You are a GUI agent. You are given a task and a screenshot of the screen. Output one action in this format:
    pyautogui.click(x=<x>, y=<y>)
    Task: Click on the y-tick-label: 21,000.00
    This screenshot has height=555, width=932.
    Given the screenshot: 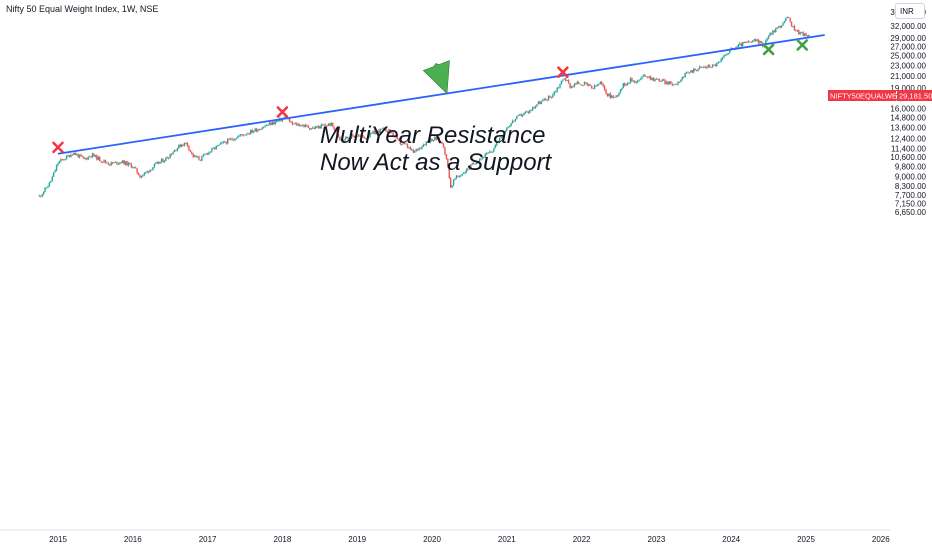 What is the action you would take?
    pyautogui.click(x=908, y=76)
    